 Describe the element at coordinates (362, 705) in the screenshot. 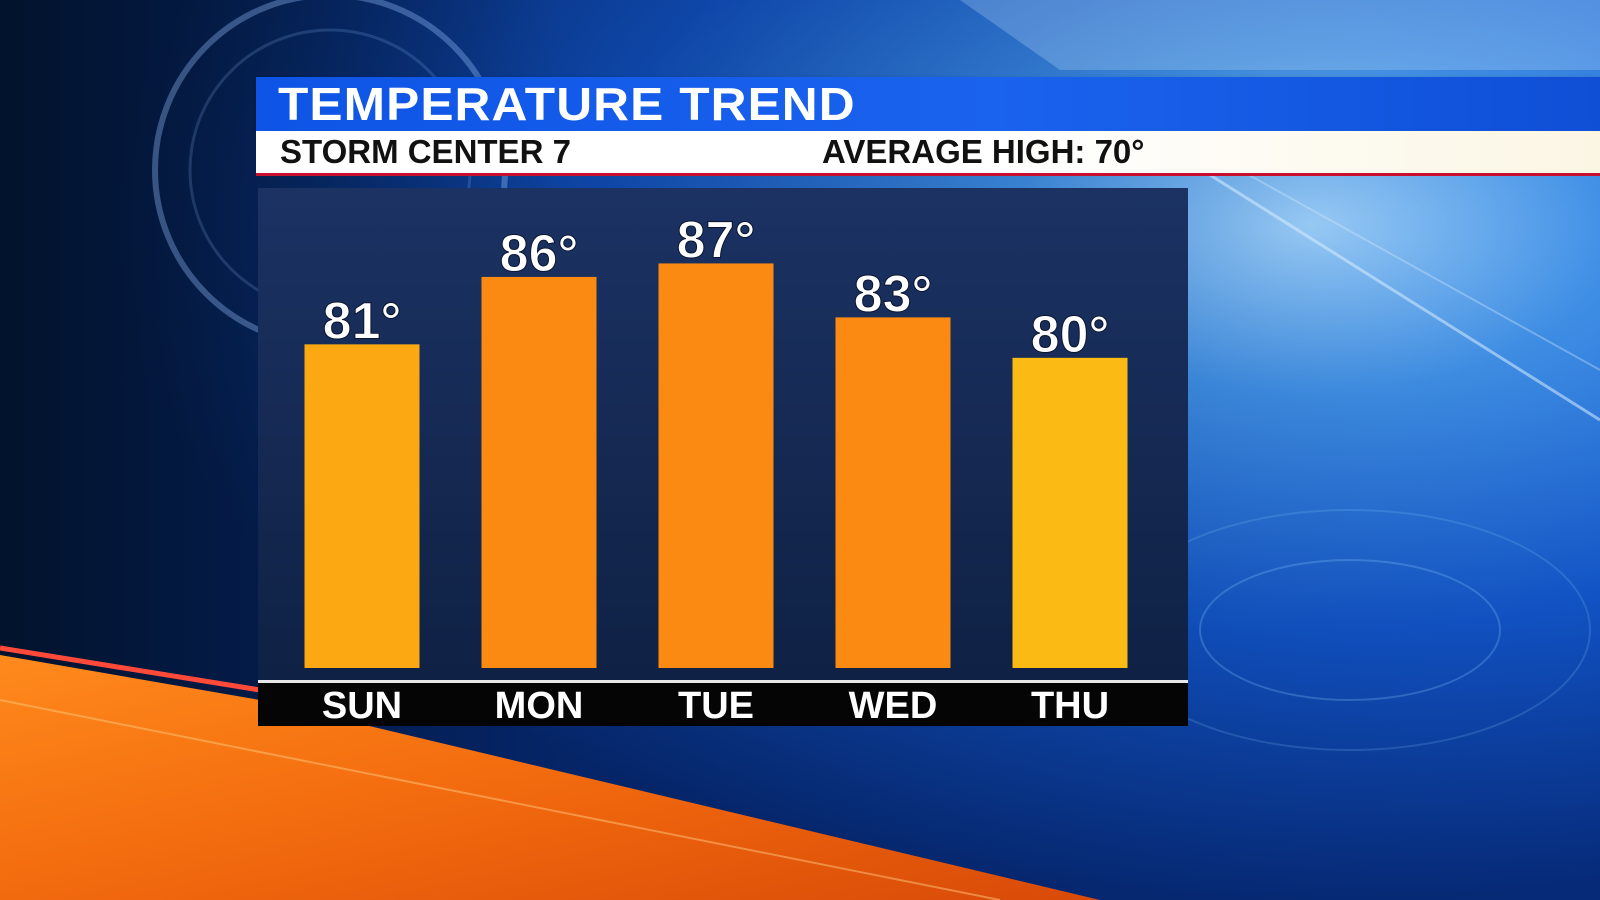

I see `tick-label-sun: SUN` at that location.